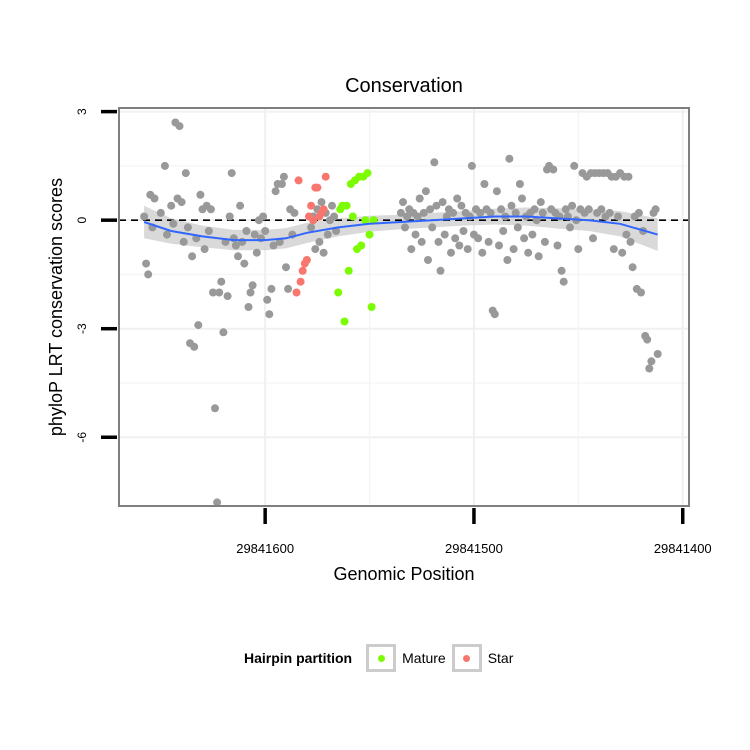 The image size is (750, 750). What do you see at coordinates (82, 328) in the screenshot?
I see `y-tick-label: -3` at bounding box center [82, 328].